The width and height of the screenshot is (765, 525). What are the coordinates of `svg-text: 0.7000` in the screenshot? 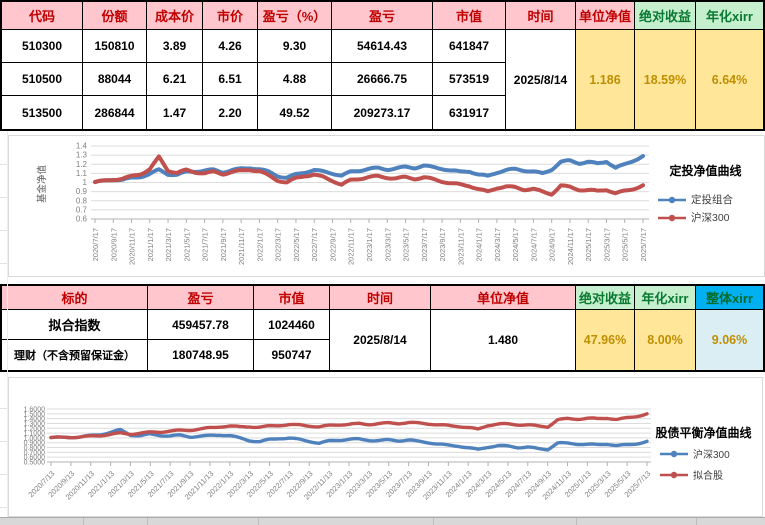 It's located at (35, 453).